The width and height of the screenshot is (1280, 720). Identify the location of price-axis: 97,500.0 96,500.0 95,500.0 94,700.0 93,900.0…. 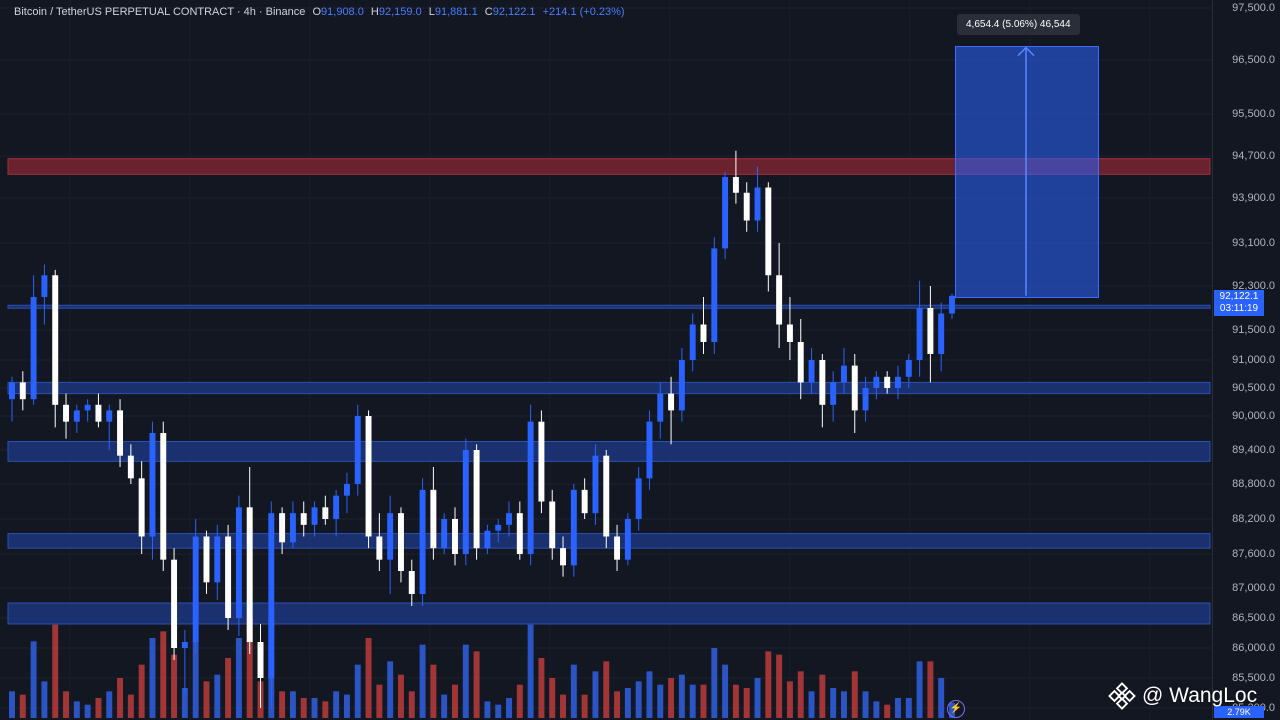
(1246, 360).